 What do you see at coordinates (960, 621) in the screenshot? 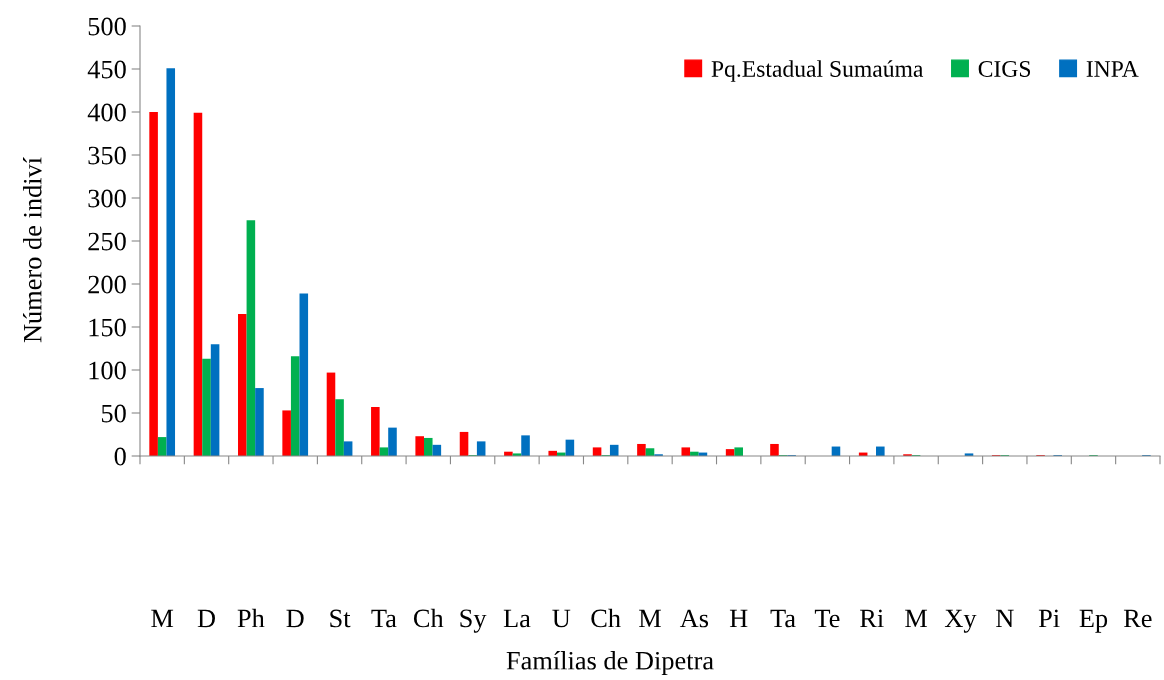
I see `x-tick-label: Xy` at bounding box center [960, 621].